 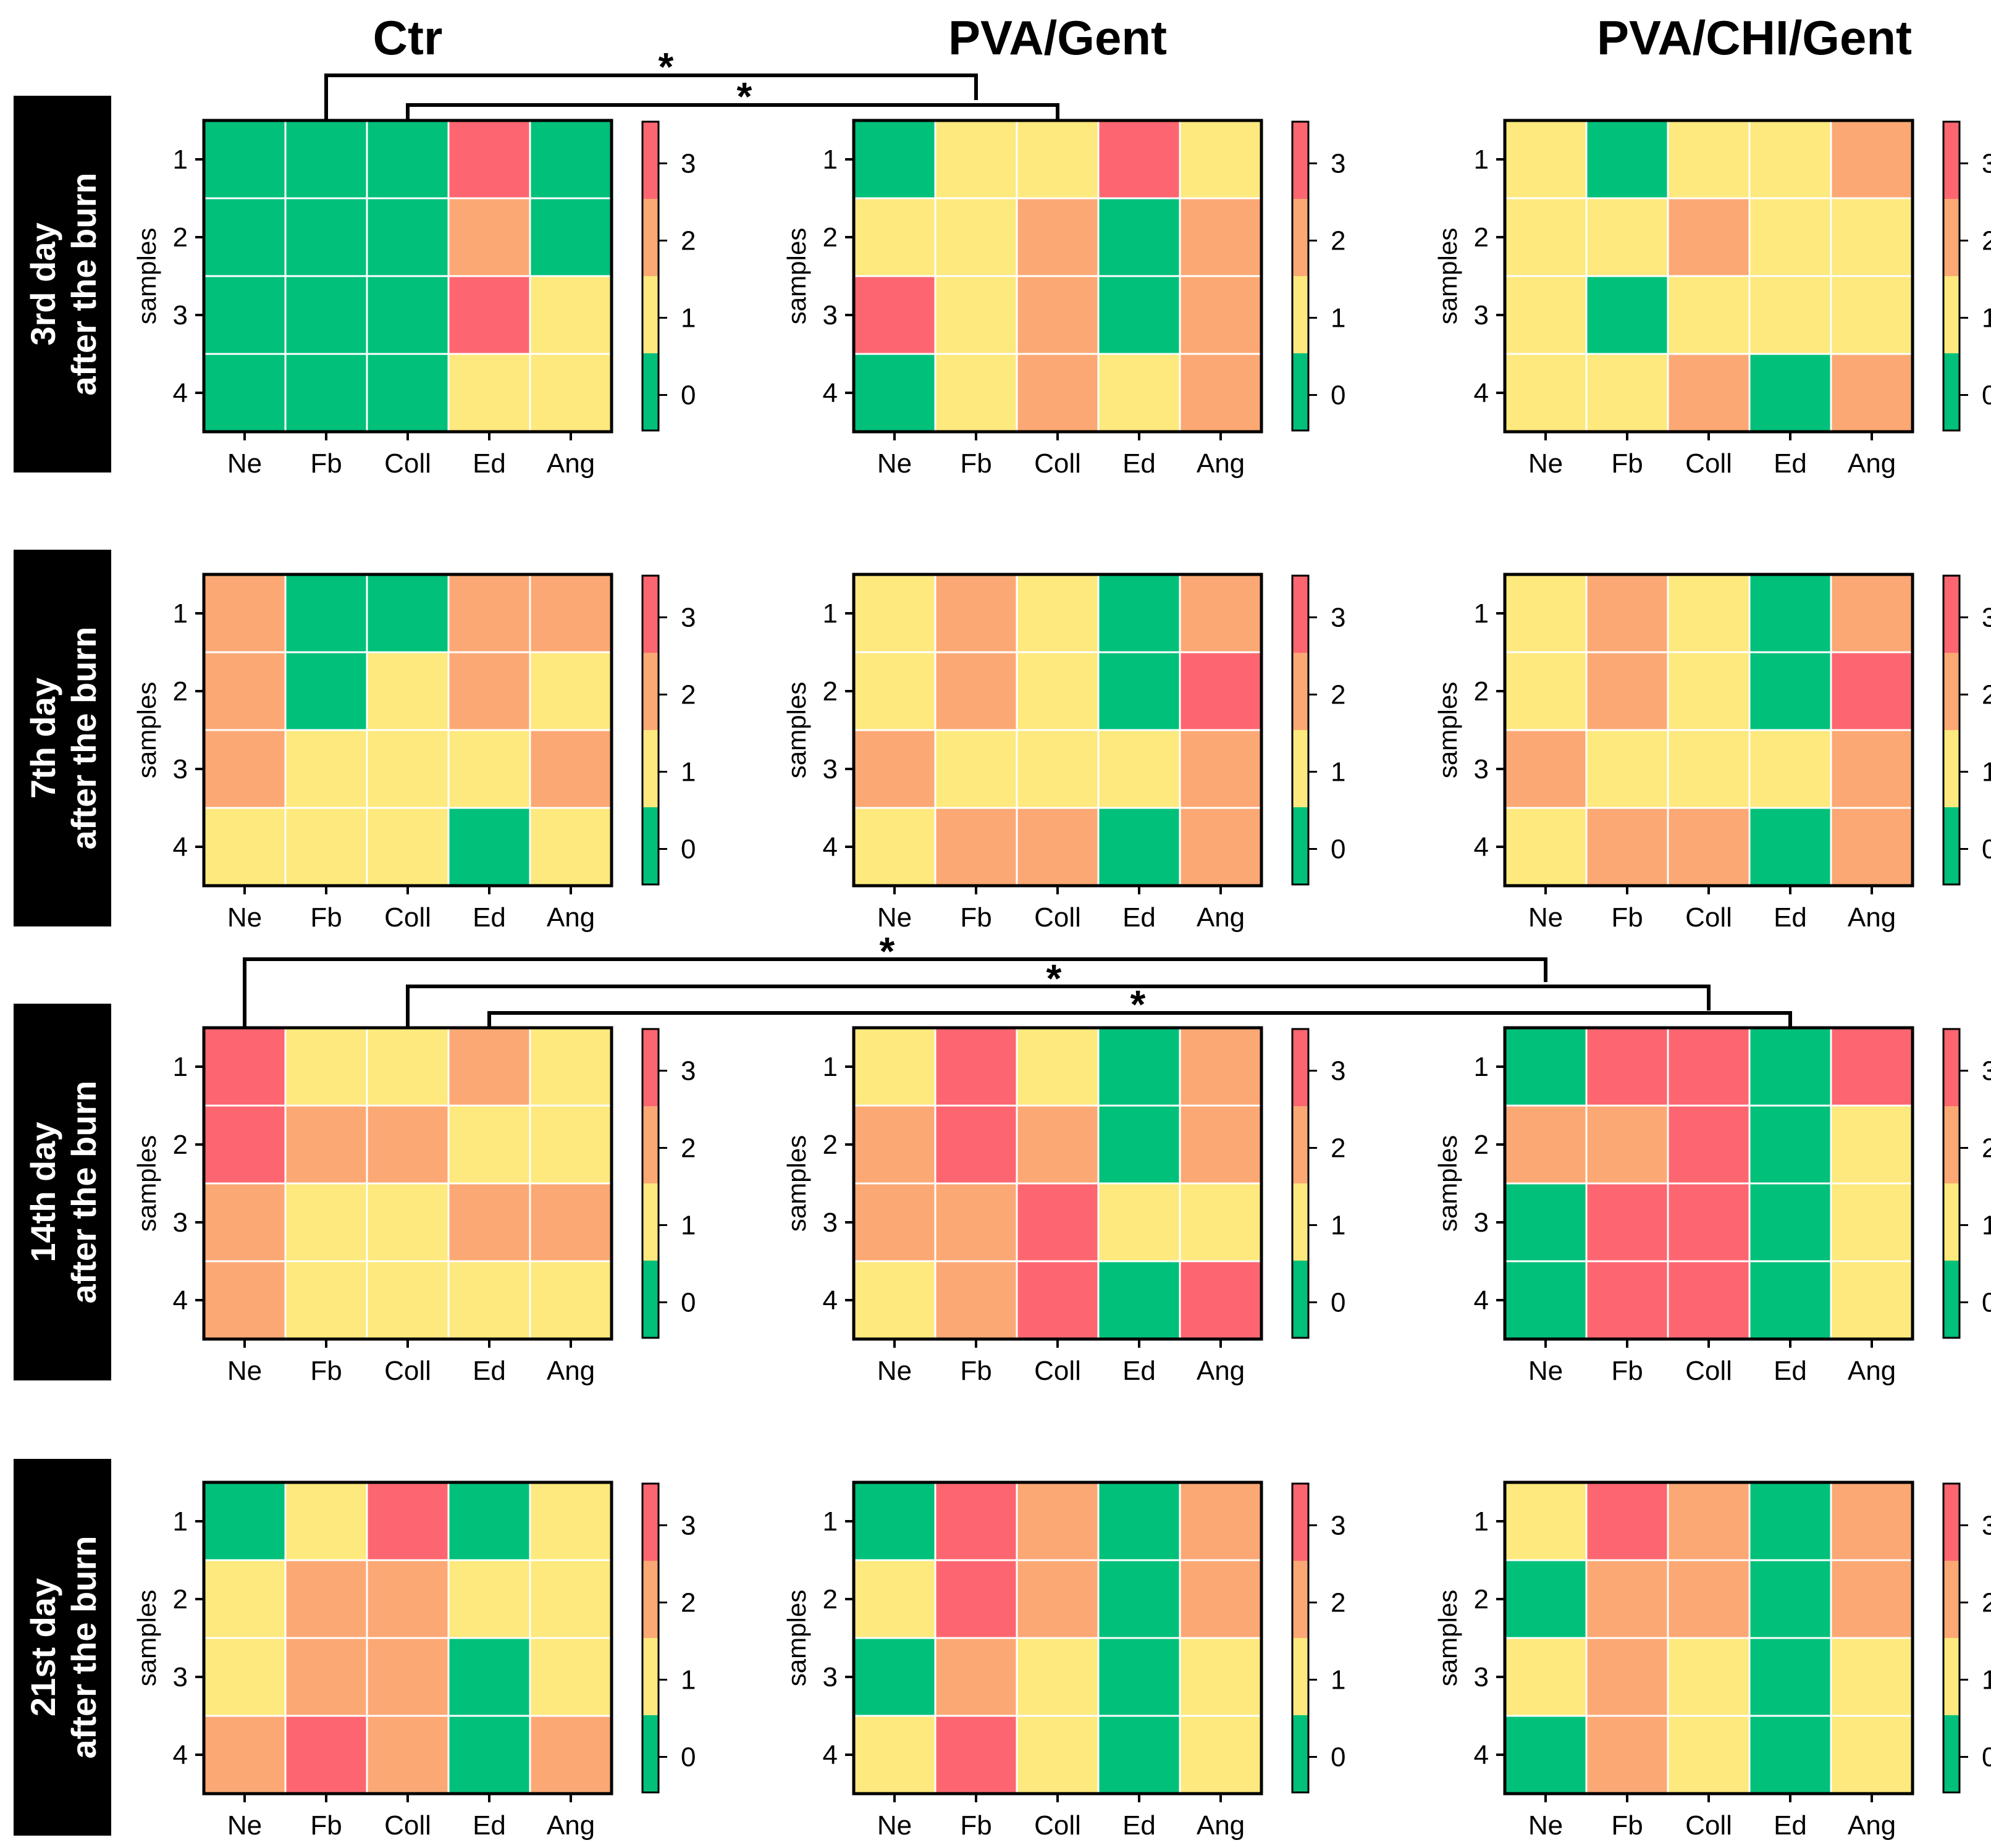 I want to click on cell-r0-c0-s2-Ne, so click(x=245, y=237).